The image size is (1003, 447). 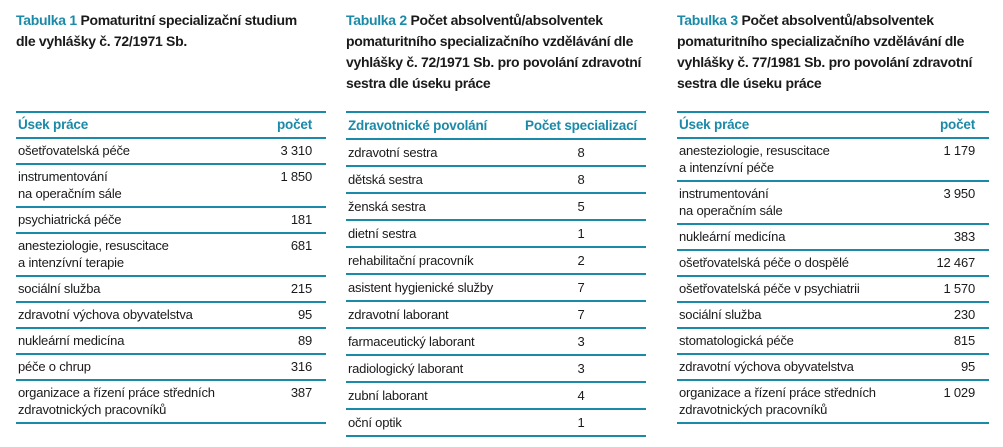 What do you see at coordinates (833, 316) in the screenshot?
I see `table-row: sociální služba 230` at bounding box center [833, 316].